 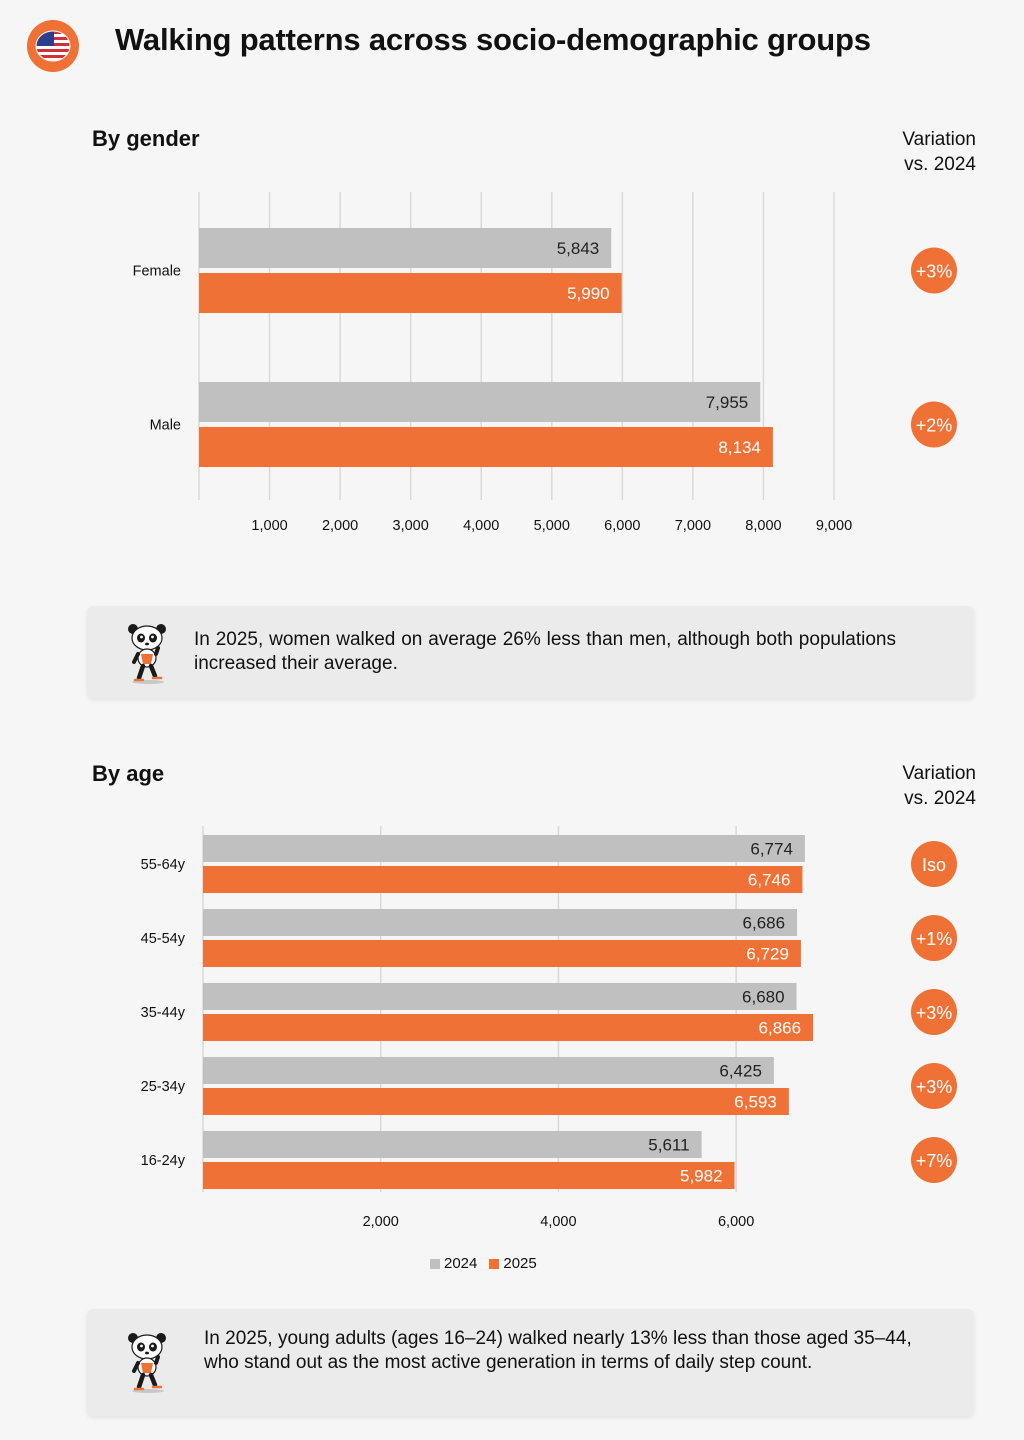 What do you see at coordinates (588, 293) in the screenshot?
I see `data-label-2025: 5,990` at bounding box center [588, 293].